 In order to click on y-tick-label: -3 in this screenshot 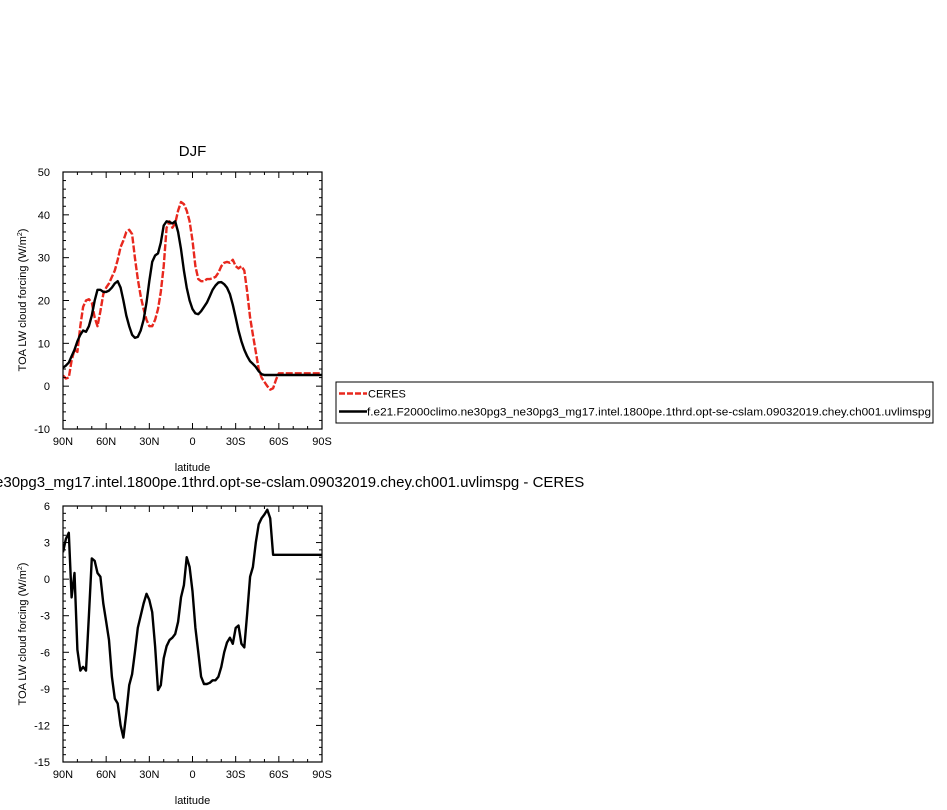, I will do `click(45, 617)`.